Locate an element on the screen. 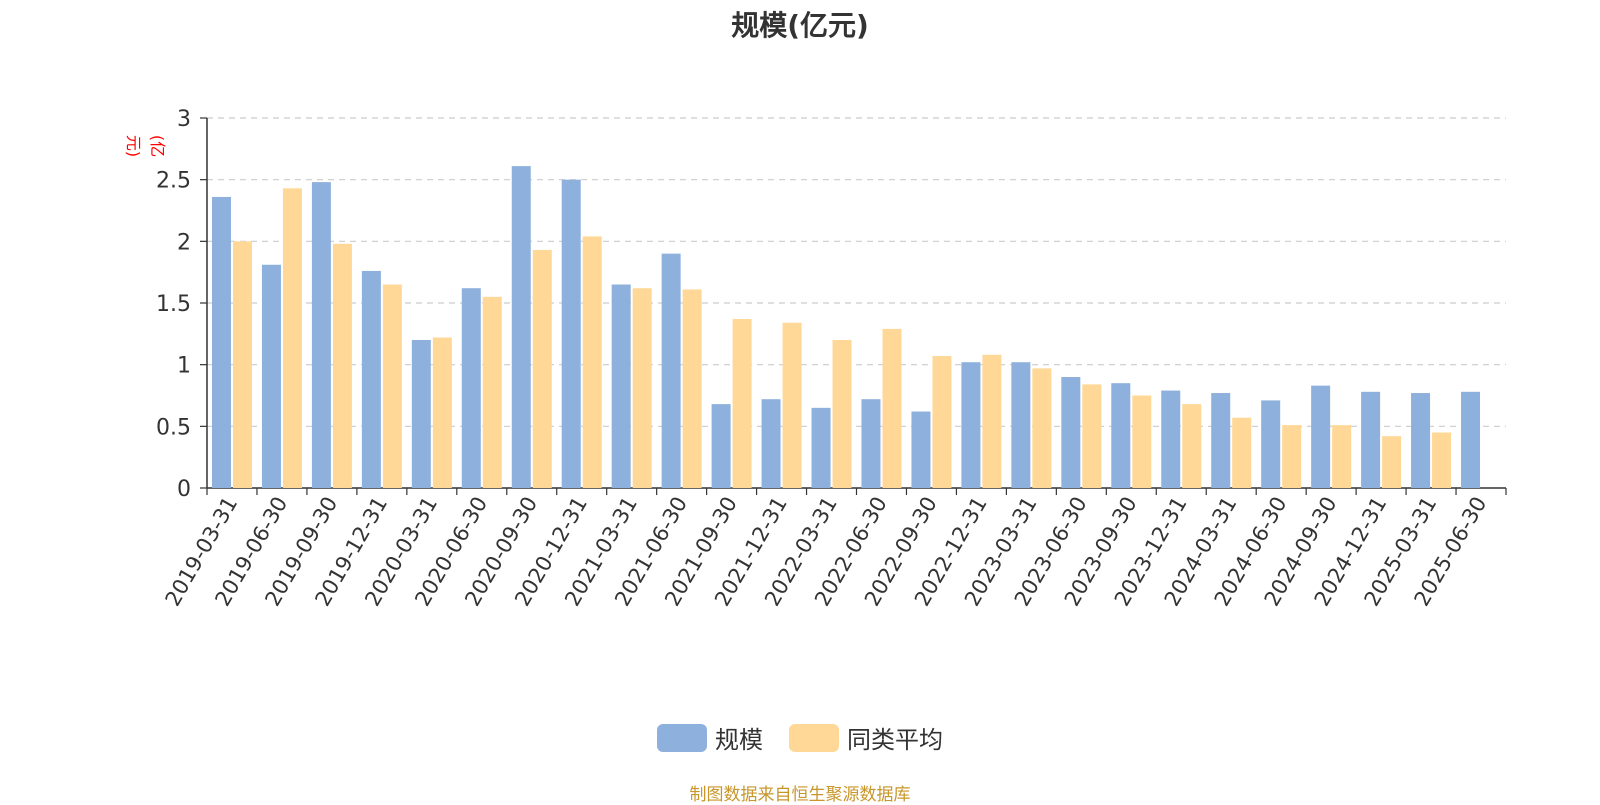 Image resolution: width=1600 pixels, height=805 pixels. y-tick-label: 0.5 is located at coordinates (173, 427).